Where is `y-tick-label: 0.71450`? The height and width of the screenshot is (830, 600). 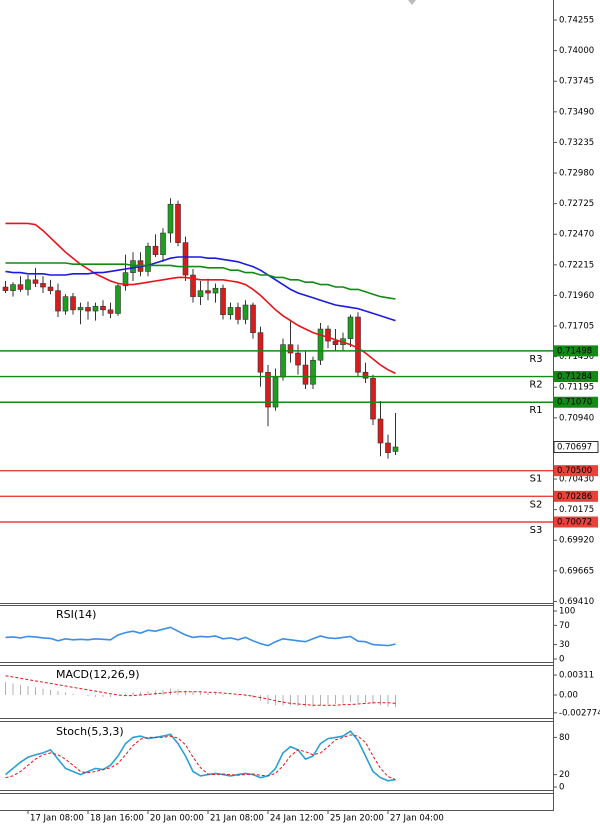 y-tick-label: 0.71450 is located at coordinates (576, 357).